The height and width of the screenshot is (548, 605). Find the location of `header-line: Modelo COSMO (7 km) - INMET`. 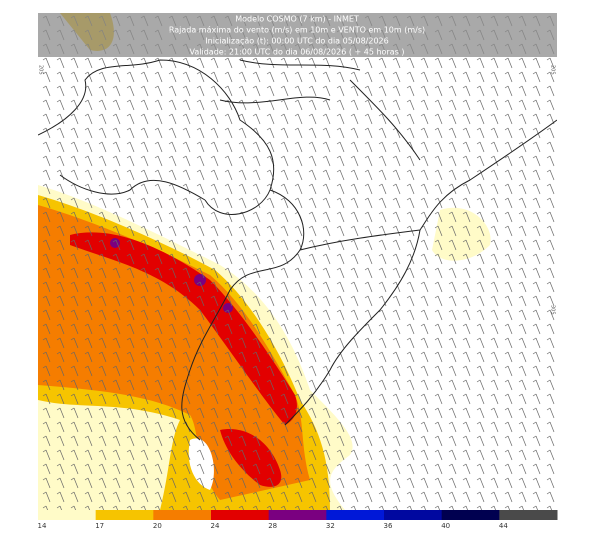

header-line: Modelo COSMO (7 km) - INMET is located at coordinates (297, 19).